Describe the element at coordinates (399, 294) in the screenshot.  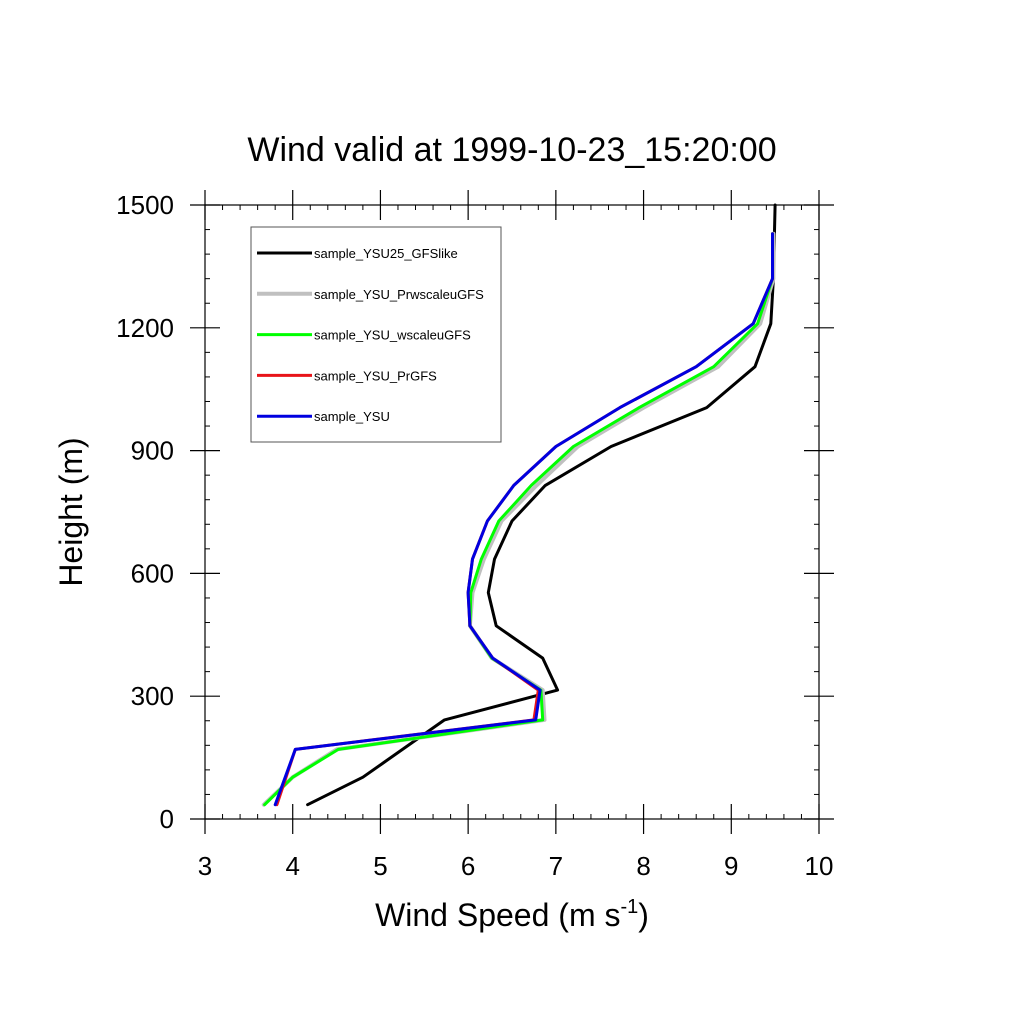
I see `legend-label-2: sample_YSU_PrwscaleuGFS` at that location.